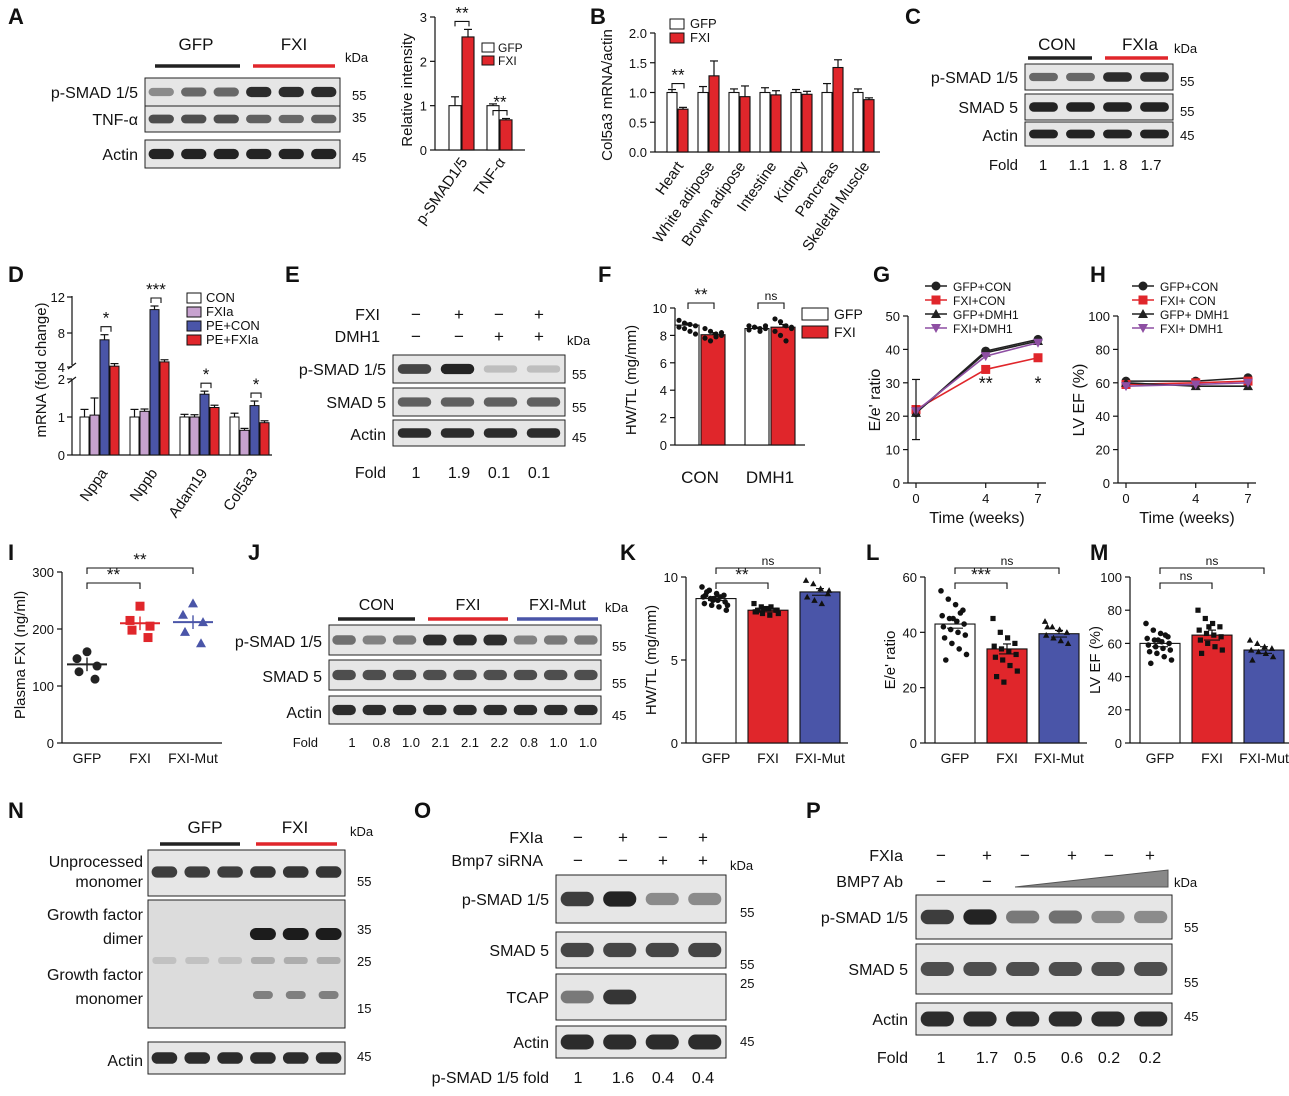 This screenshot has width=1289, height=1096. I want to click on y-axis-title: Col5a3 mRNA/actin, so click(607, 95).